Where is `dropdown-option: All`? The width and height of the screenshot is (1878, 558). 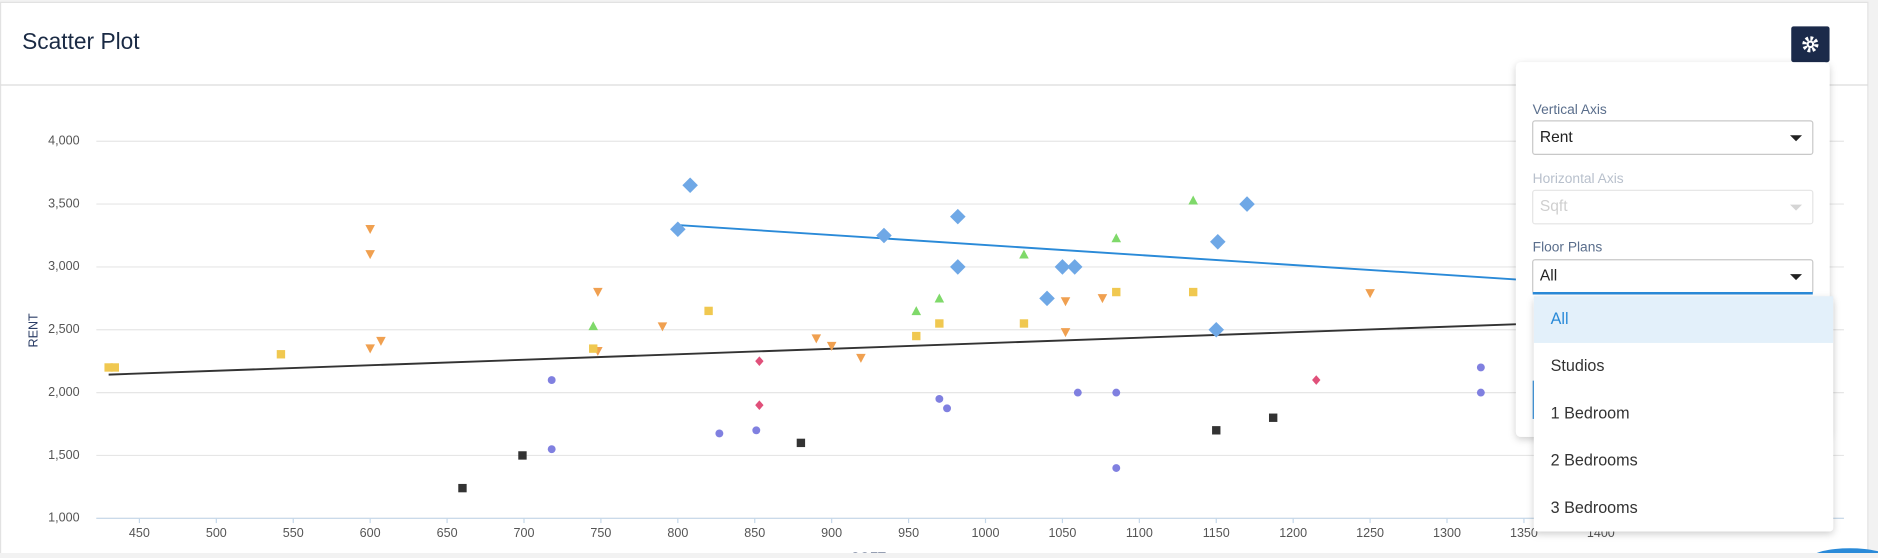 dropdown-option: All is located at coordinates (1560, 319).